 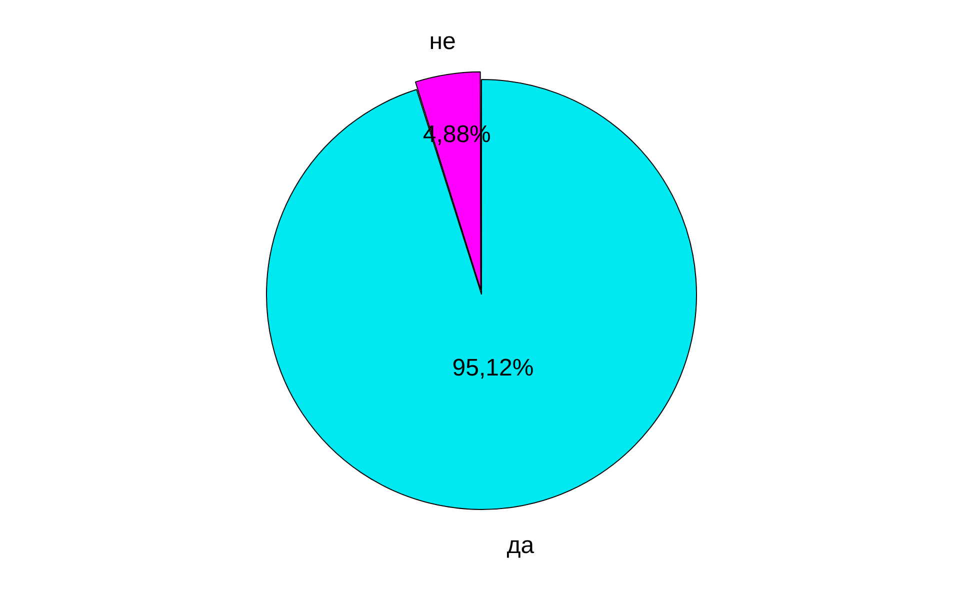 What do you see at coordinates (442, 42) in the screenshot?
I see `slice-label: не` at bounding box center [442, 42].